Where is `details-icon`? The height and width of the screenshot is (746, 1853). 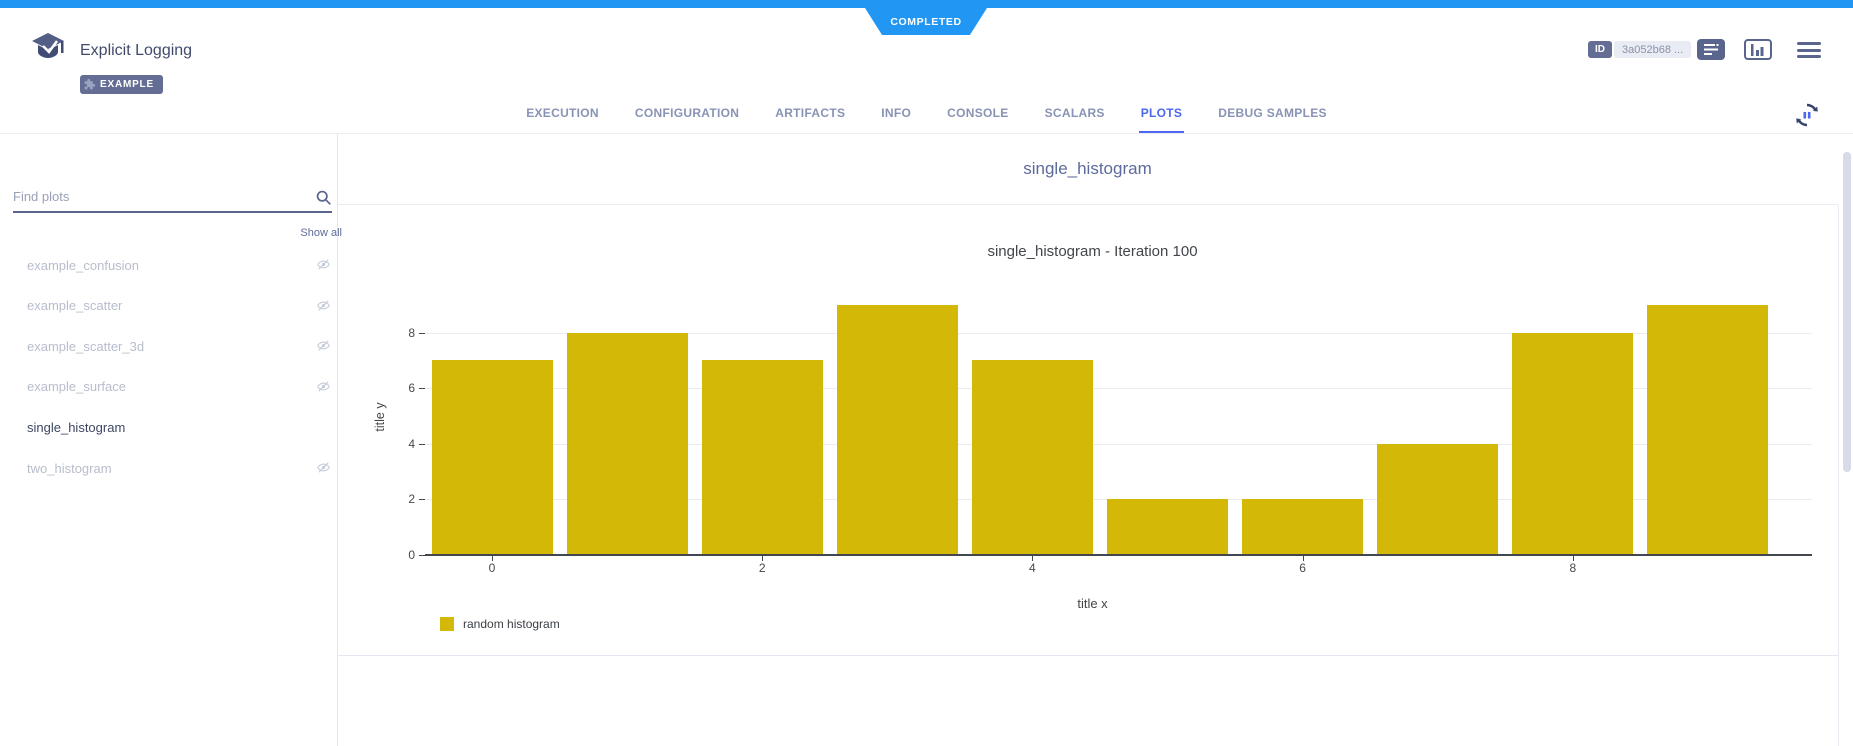 details-icon is located at coordinates (1711, 49).